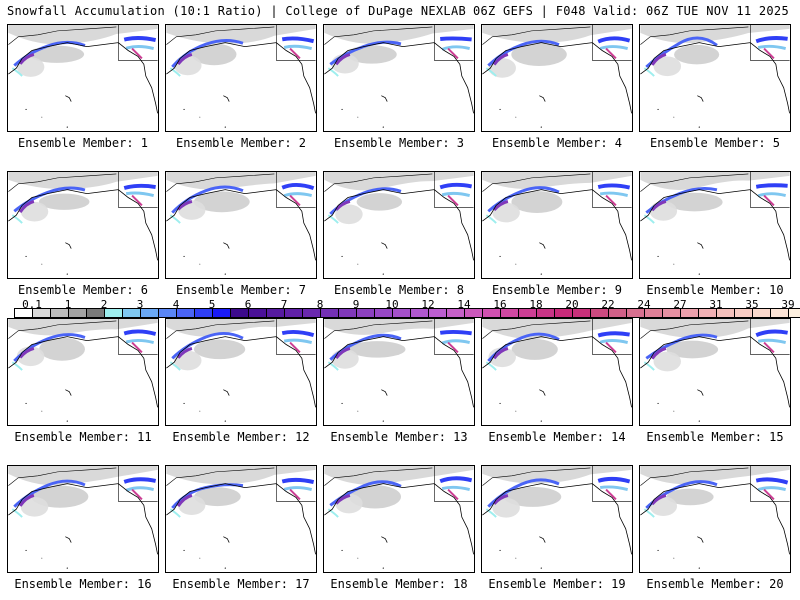  Describe the element at coordinates (241, 290) in the screenshot. I see `ensemble-member-label: Ensemble Member: 7` at that location.